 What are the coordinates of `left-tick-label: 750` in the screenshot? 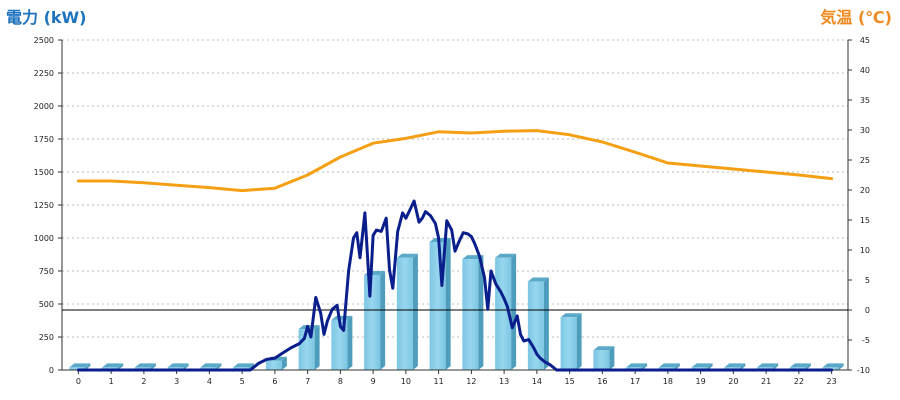 It's located at (46, 271).